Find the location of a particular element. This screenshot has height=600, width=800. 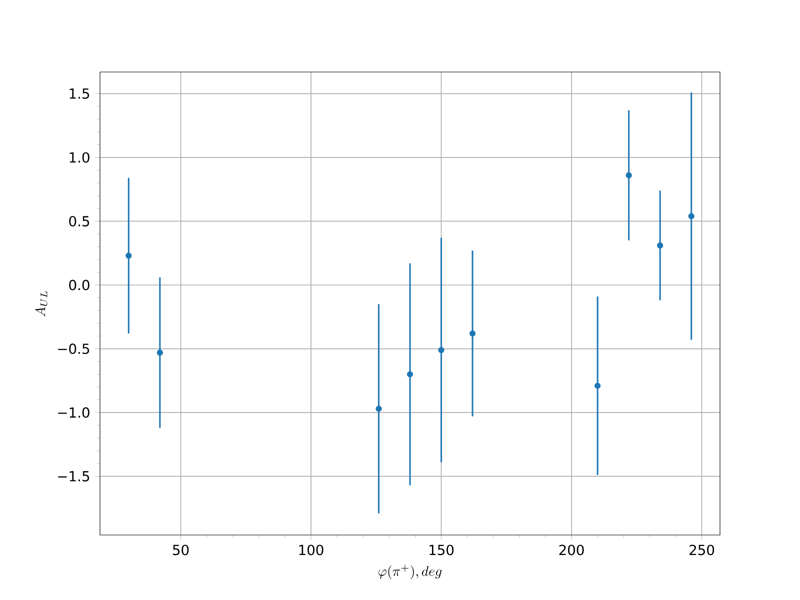

y-tick-label: 1.0 is located at coordinates (80, 157).